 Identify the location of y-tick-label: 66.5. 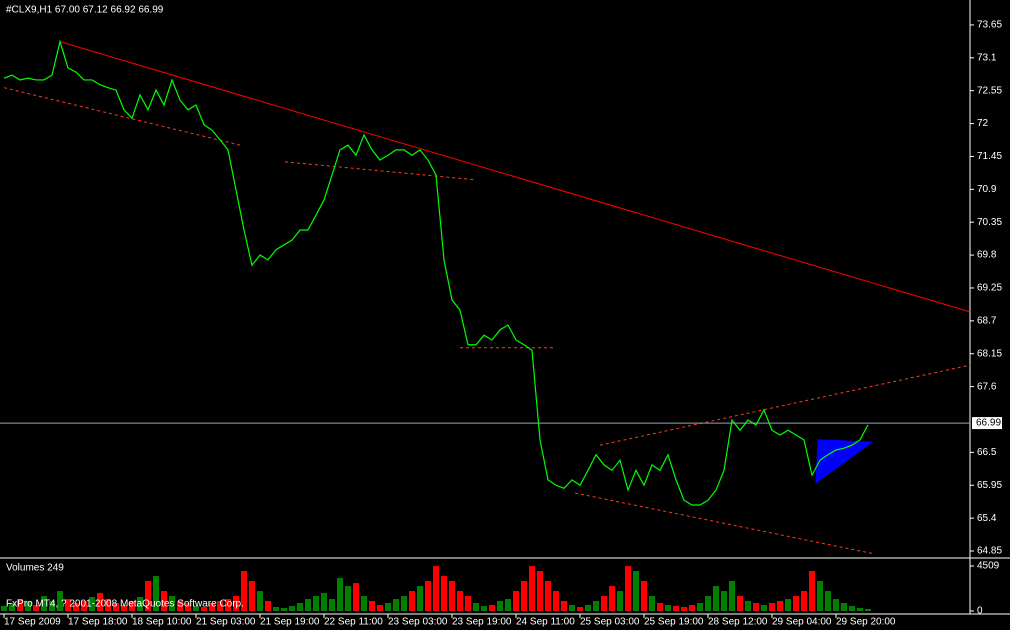
(987, 452).